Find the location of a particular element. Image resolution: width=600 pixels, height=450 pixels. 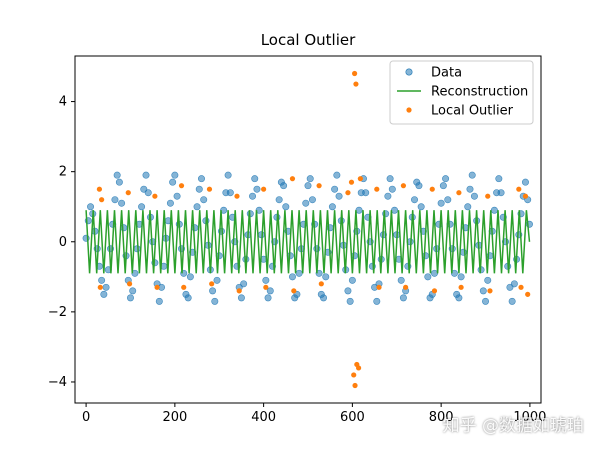

y-tick-label: 0 is located at coordinates (63, 242).